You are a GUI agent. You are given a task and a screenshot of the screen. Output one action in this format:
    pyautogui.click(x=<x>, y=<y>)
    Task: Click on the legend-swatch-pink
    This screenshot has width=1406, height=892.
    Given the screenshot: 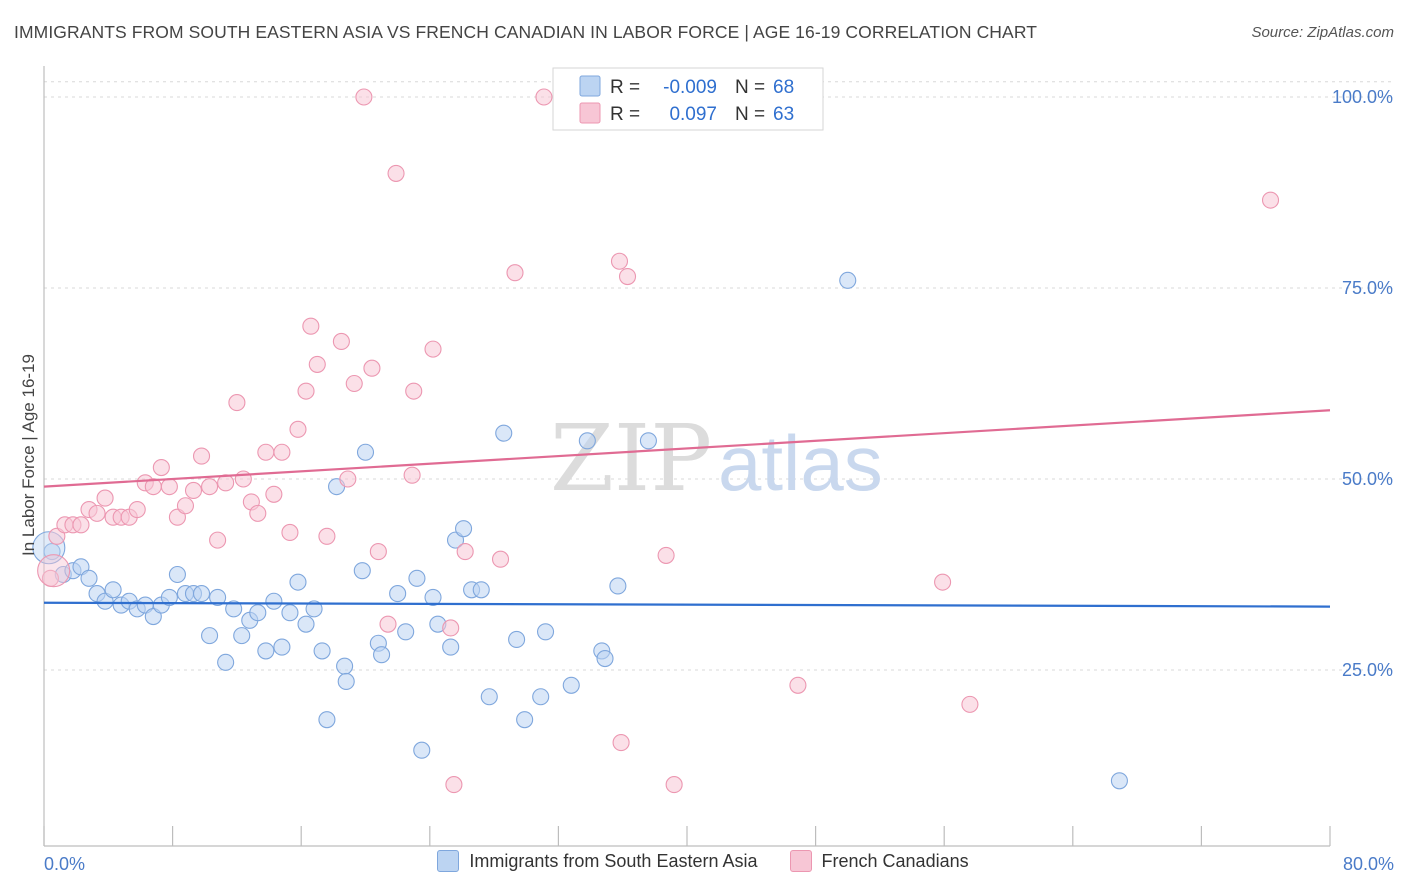 What is the action you would take?
    pyautogui.click(x=800, y=861)
    